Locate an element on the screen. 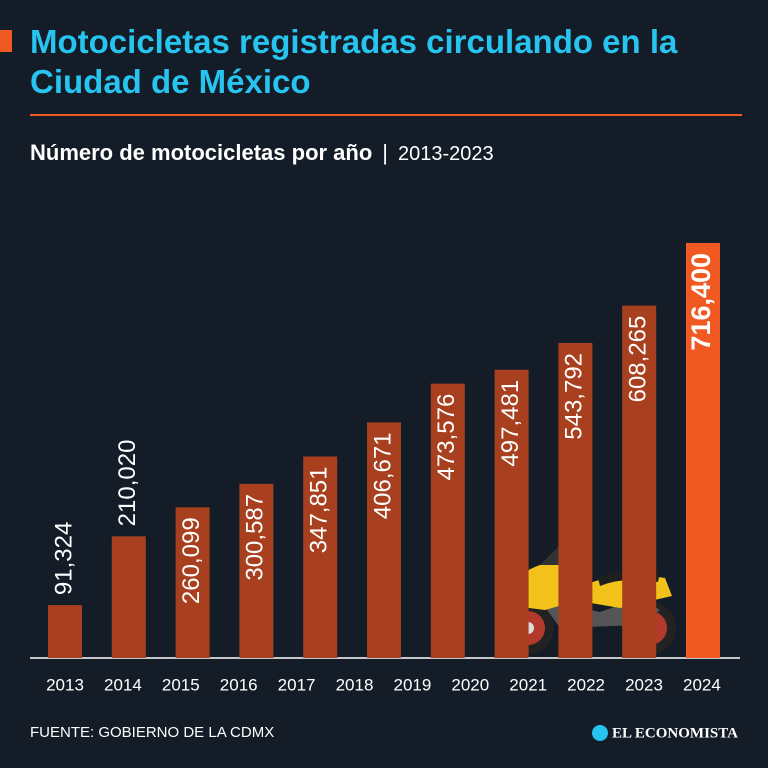  value-label: 497,481 is located at coordinates (510, 423).